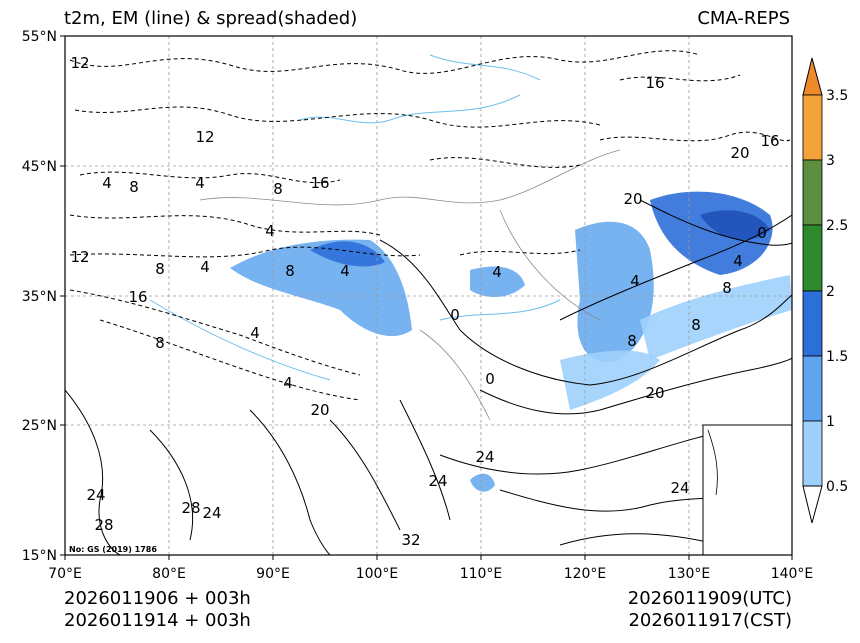 The width and height of the screenshot is (860, 643). I want to click on lat-label: 35°N, so click(39, 297).